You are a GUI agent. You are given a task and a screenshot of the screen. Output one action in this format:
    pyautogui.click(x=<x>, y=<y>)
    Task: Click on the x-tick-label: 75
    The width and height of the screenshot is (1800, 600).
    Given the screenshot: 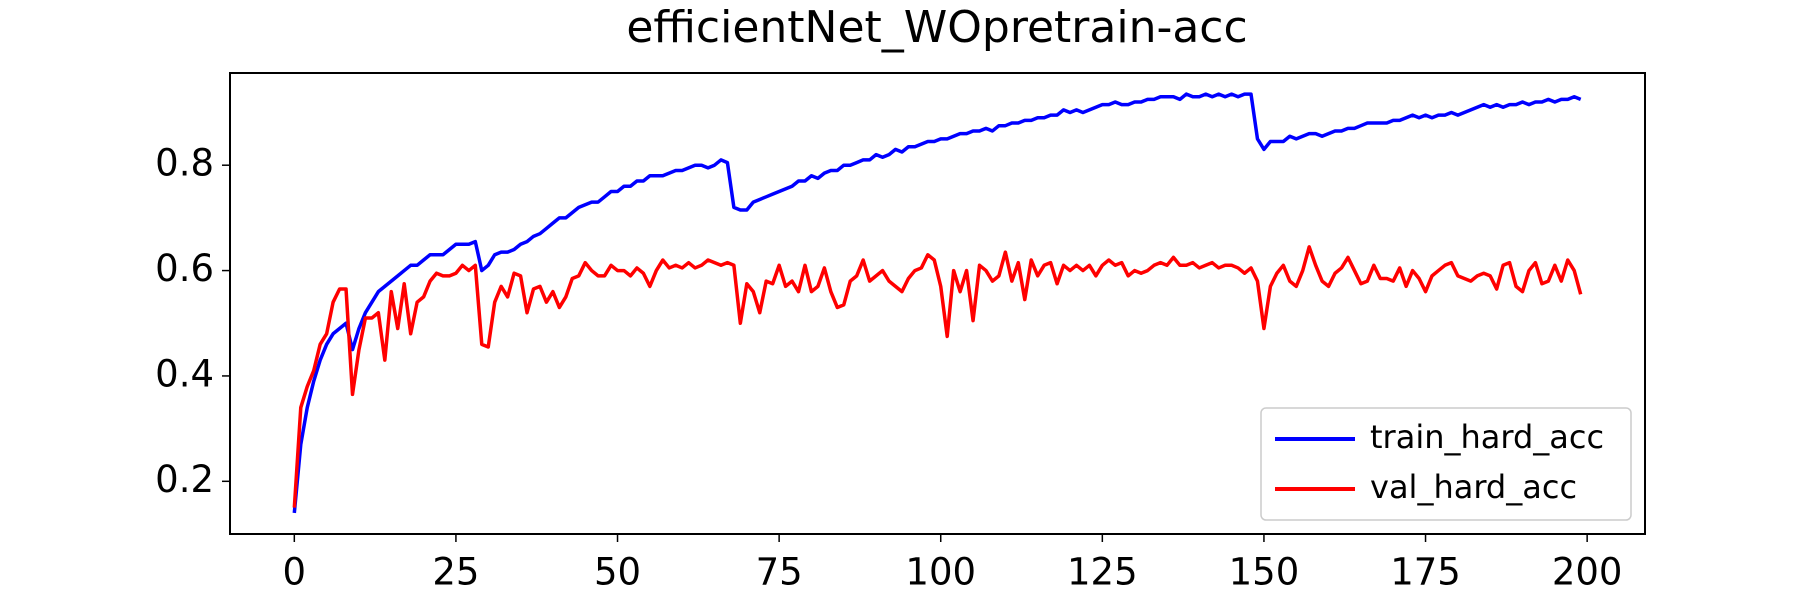 What is the action you would take?
    pyautogui.click(x=779, y=572)
    